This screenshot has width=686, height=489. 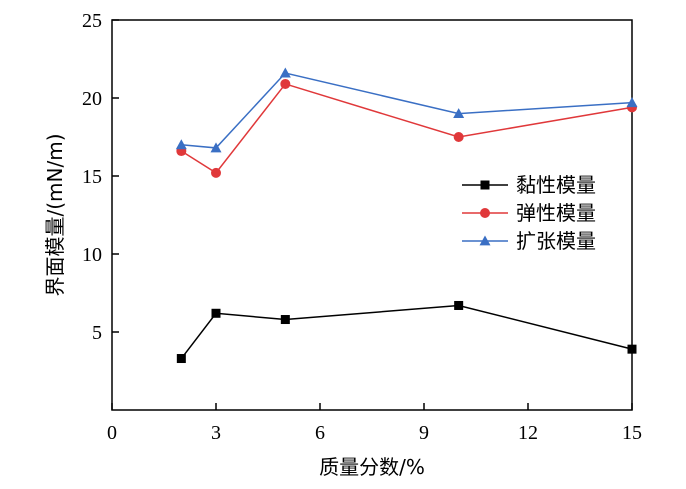 What do you see at coordinates (556, 185) in the screenshot?
I see `legend-label: 黏性模量` at bounding box center [556, 185].